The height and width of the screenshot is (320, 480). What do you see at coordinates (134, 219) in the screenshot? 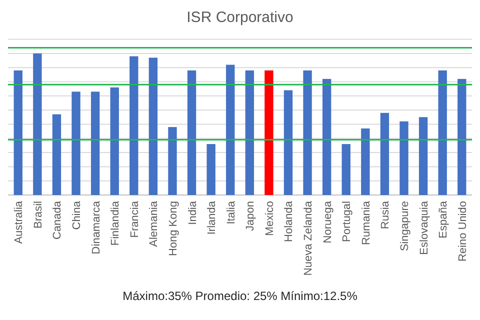
I see `x-tick-label: Francia` at bounding box center [134, 219].